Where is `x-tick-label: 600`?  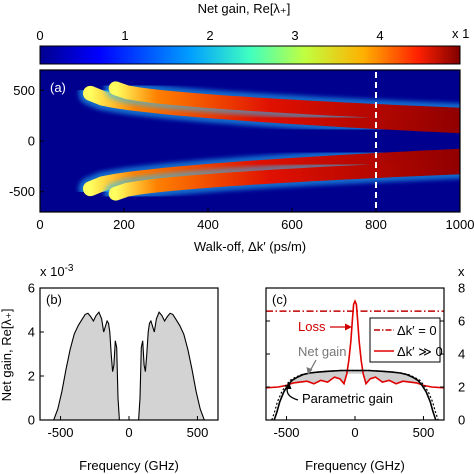
x-tick-label: 600 is located at coordinates (292, 224).